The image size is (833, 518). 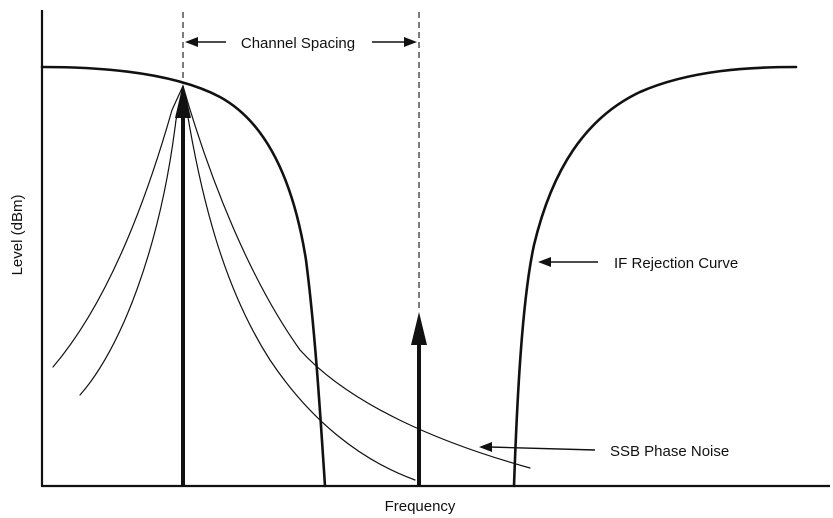 What do you see at coordinates (410, 42) in the screenshot?
I see `channel-spacing-right-arrowhead` at bounding box center [410, 42].